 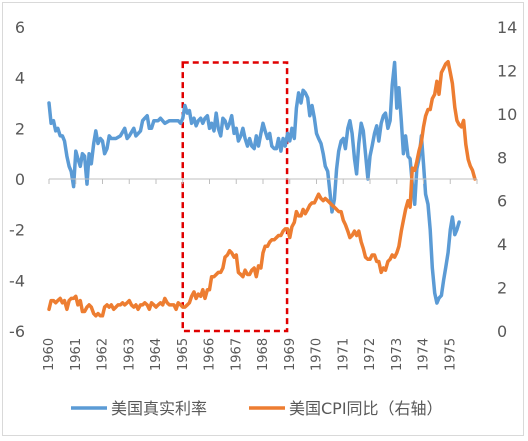 I want to click on x-tick-label: 1972, so click(x=370, y=354).